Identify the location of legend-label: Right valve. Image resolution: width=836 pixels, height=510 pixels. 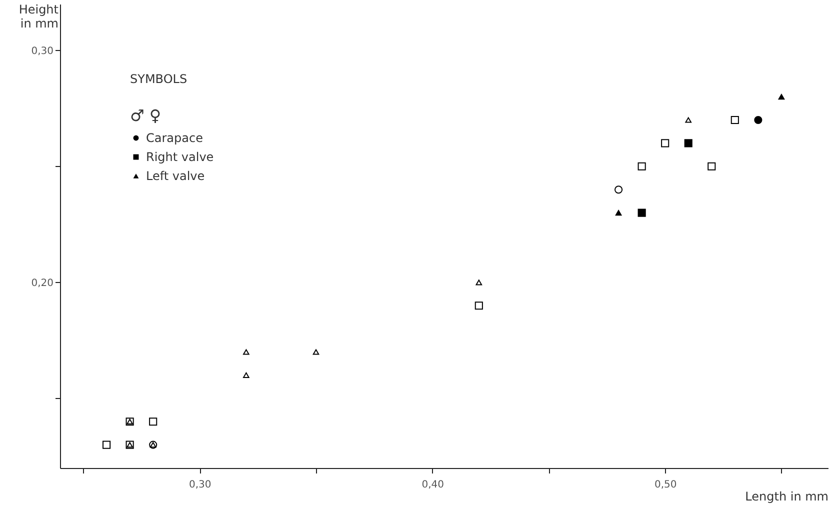
(180, 157).